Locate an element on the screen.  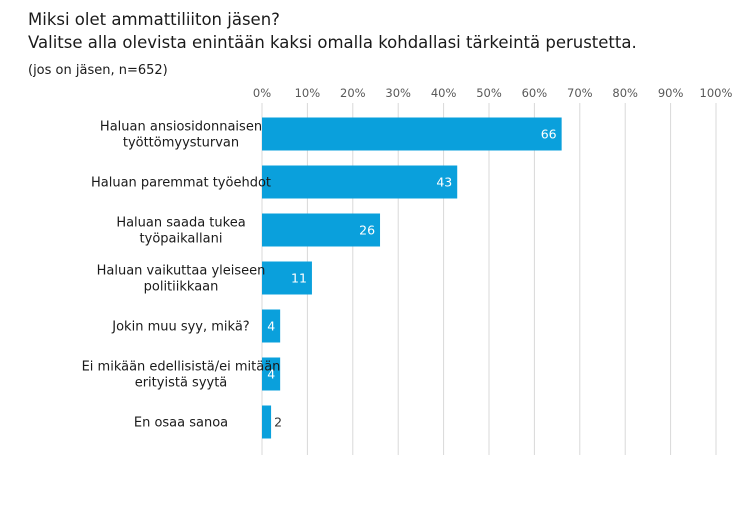
category-label: Haluan ansiosidonnaisen is located at coordinates (181, 127).